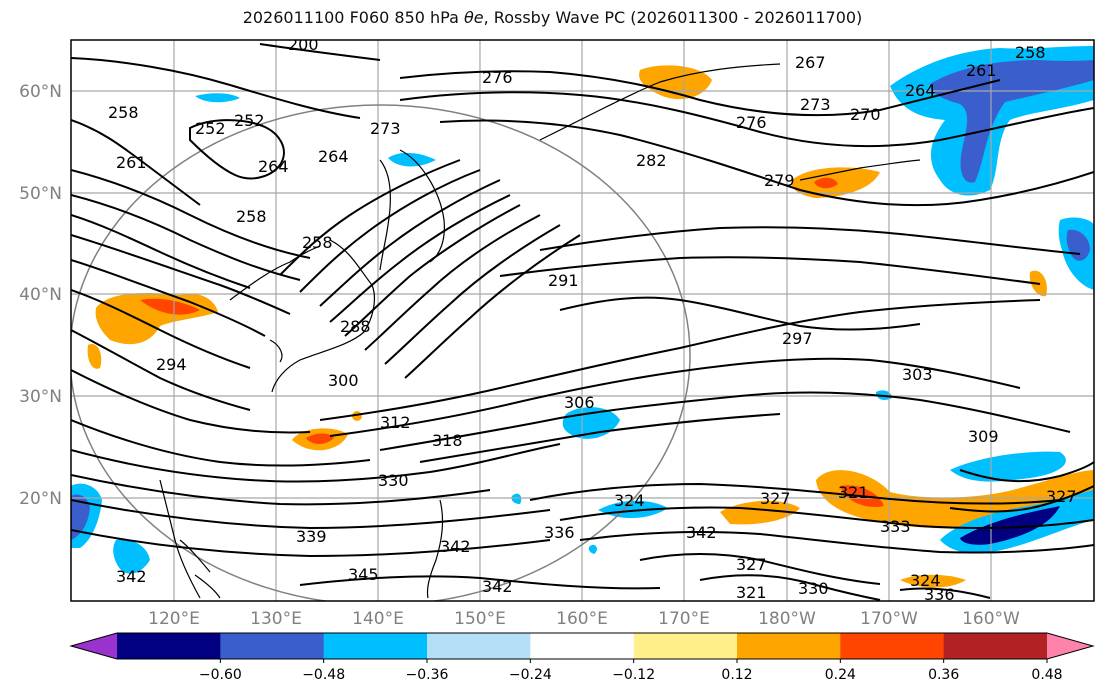 The height and width of the screenshot is (694, 1105). I want to click on contour-label: 291, so click(563, 280).